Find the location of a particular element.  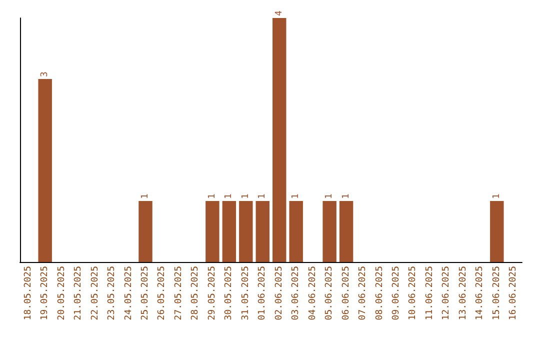

data-label: 4 is located at coordinates (279, 13).